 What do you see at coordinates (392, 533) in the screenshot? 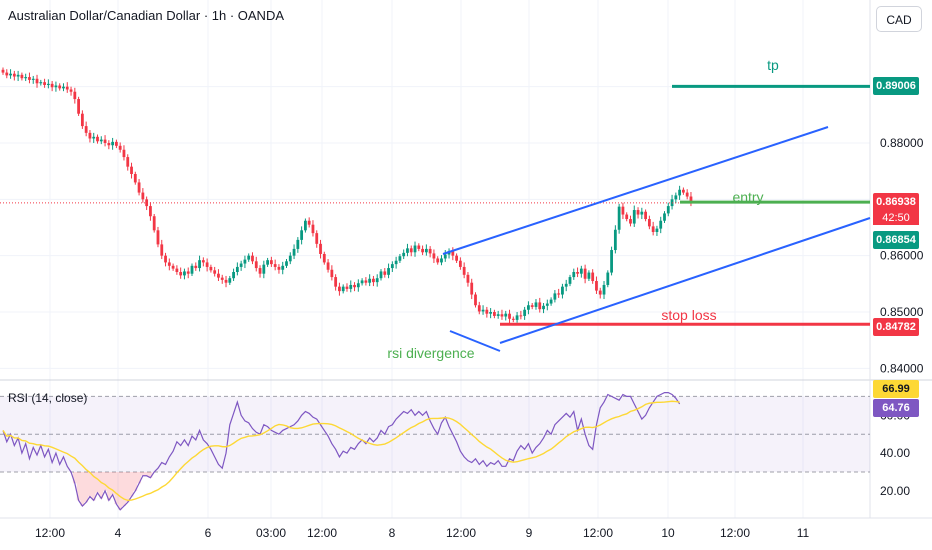
I see `time-tick-5: 8` at bounding box center [392, 533].